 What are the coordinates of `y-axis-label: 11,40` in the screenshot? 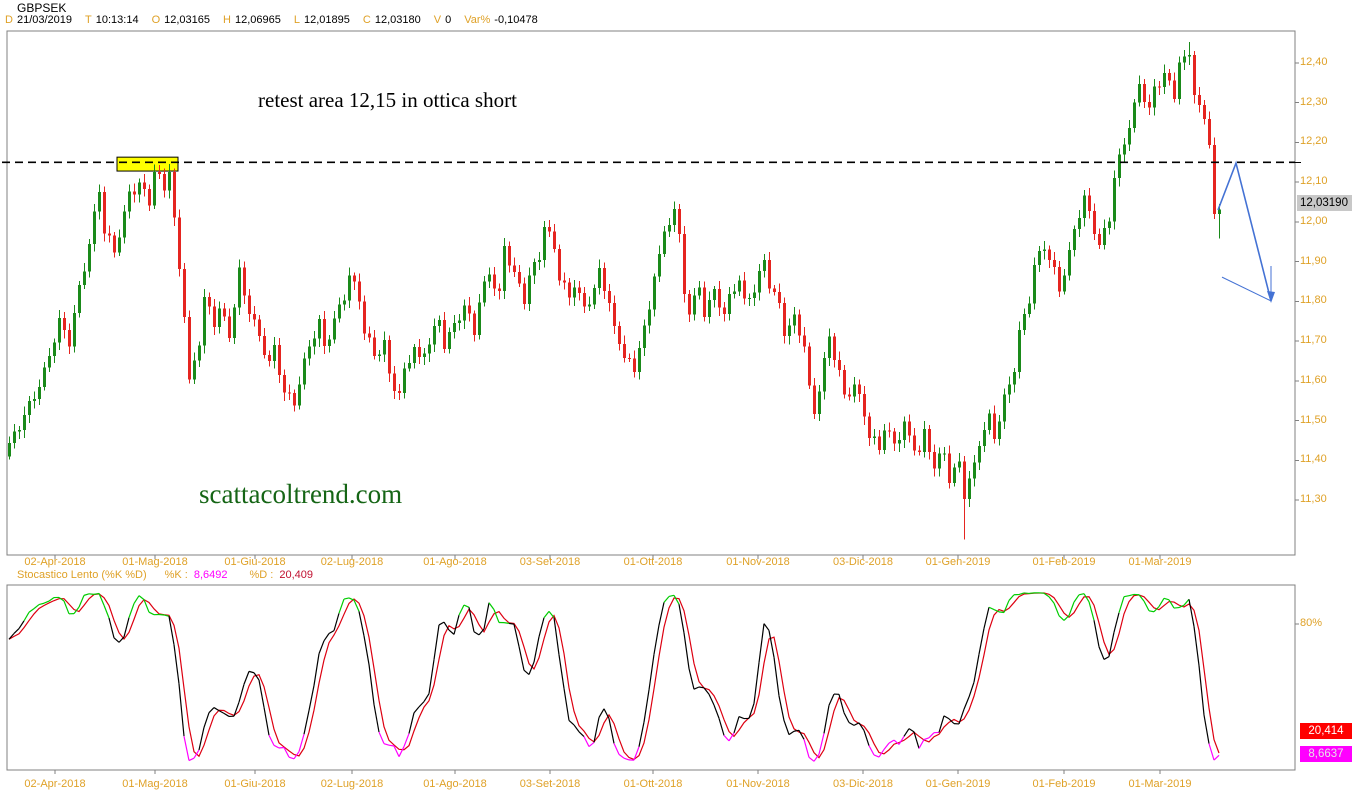 It's located at (1313, 459).